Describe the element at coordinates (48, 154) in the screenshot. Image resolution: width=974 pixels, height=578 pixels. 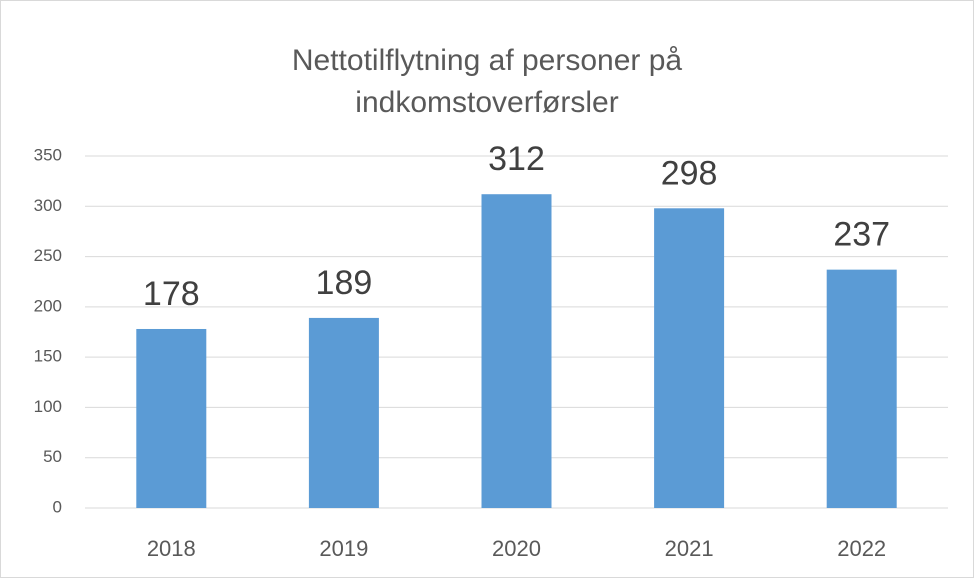
I see `y-tick-label: 350` at that location.